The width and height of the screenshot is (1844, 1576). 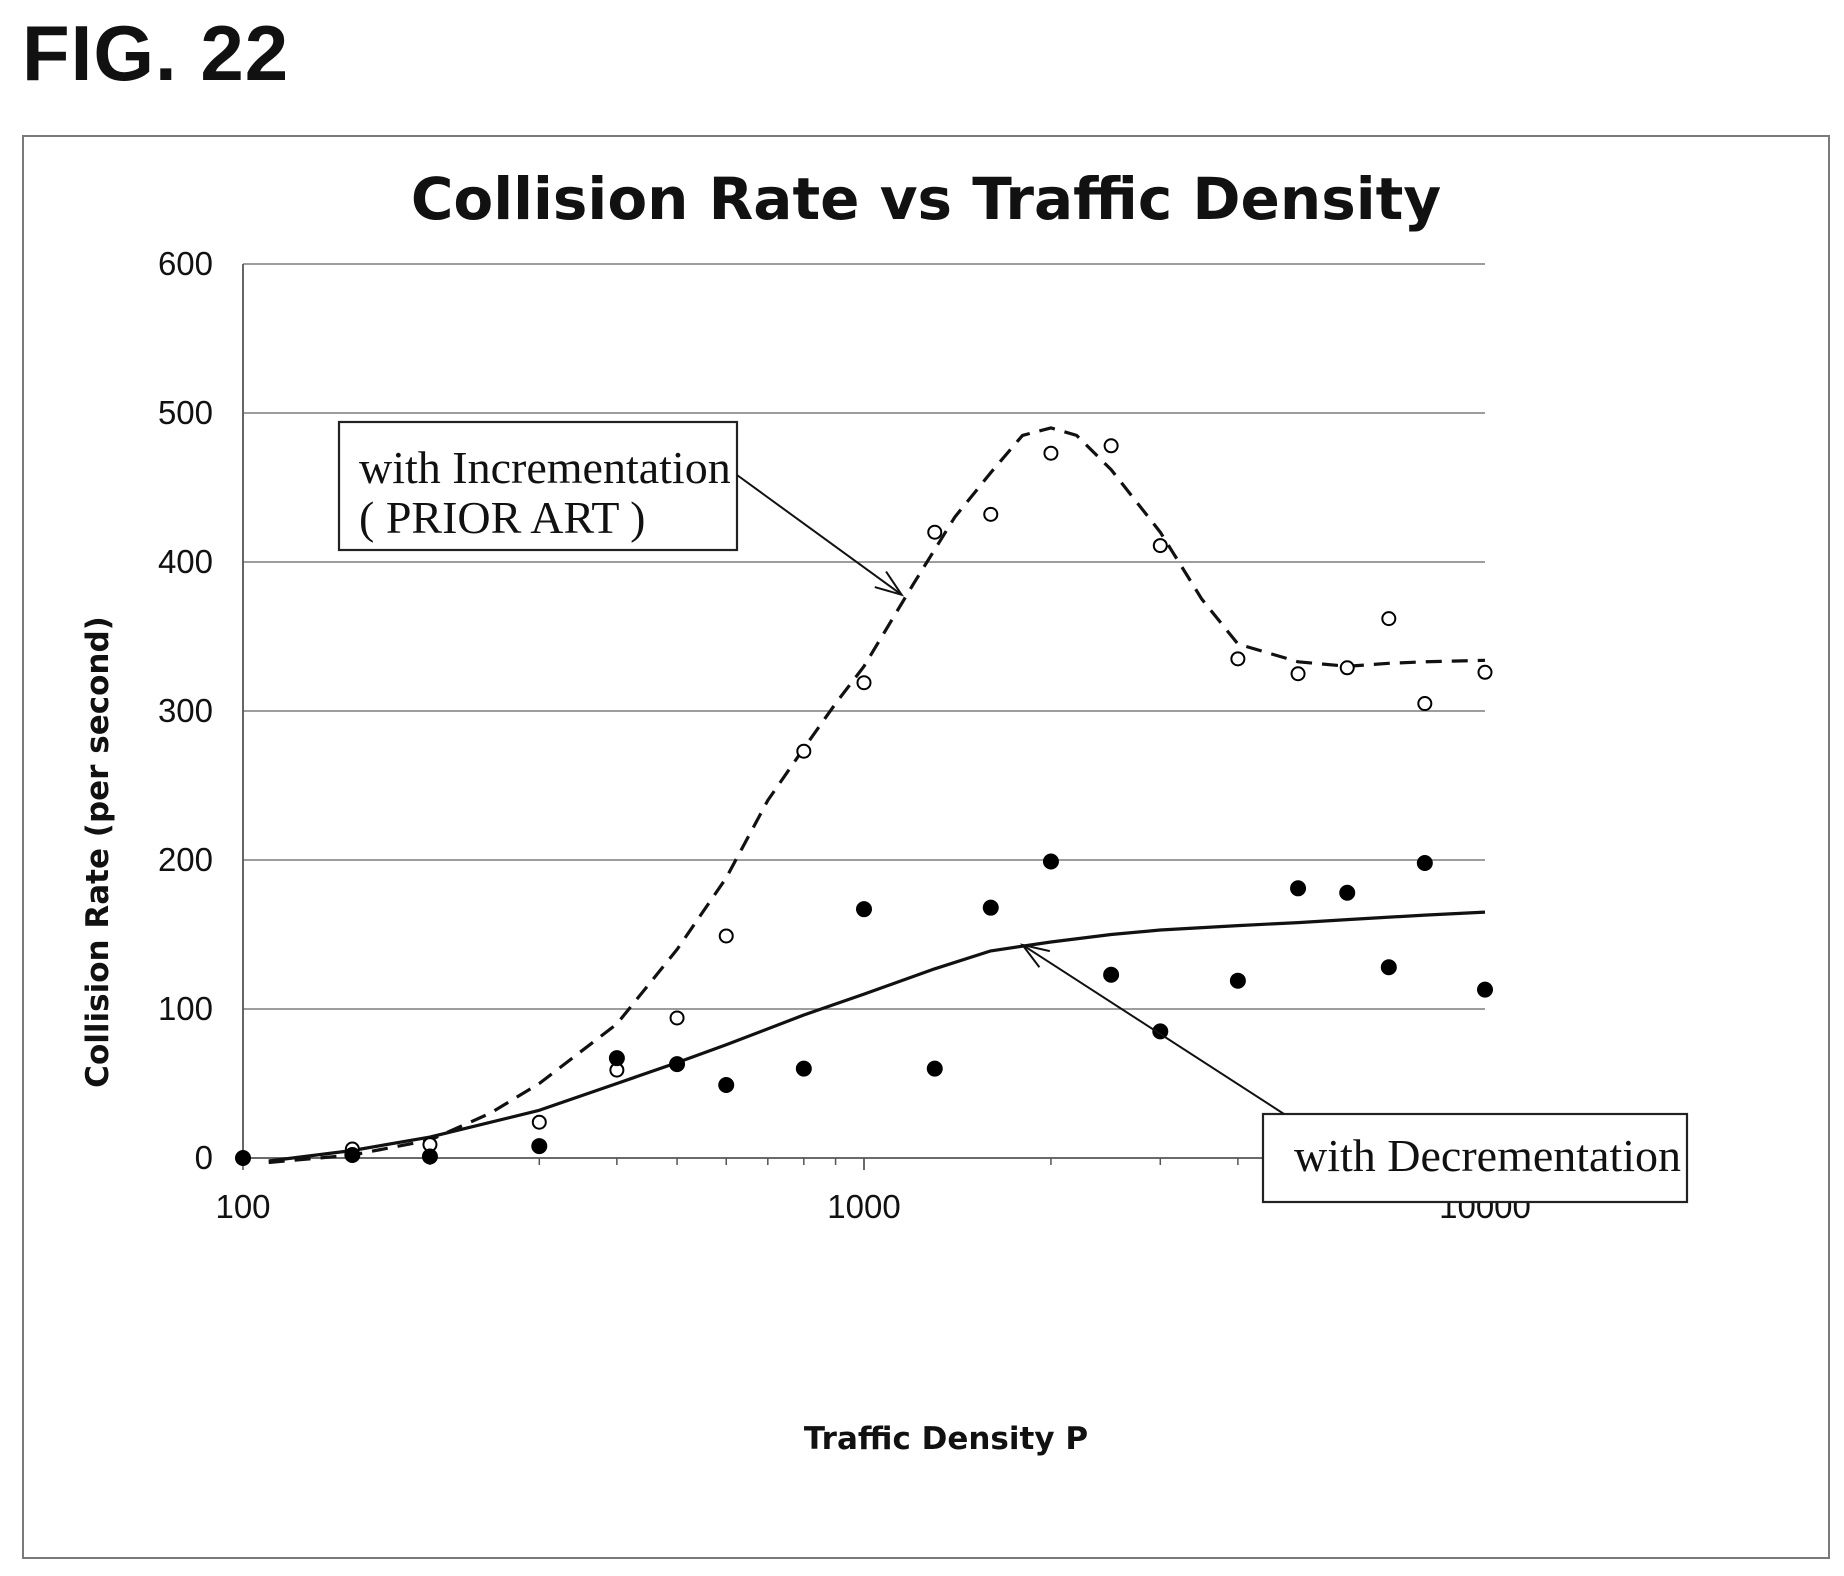 What do you see at coordinates (926, 199) in the screenshot?
I see `chart-title: Collision Rate vs Traffic Density` at bounding box center [926, 199].